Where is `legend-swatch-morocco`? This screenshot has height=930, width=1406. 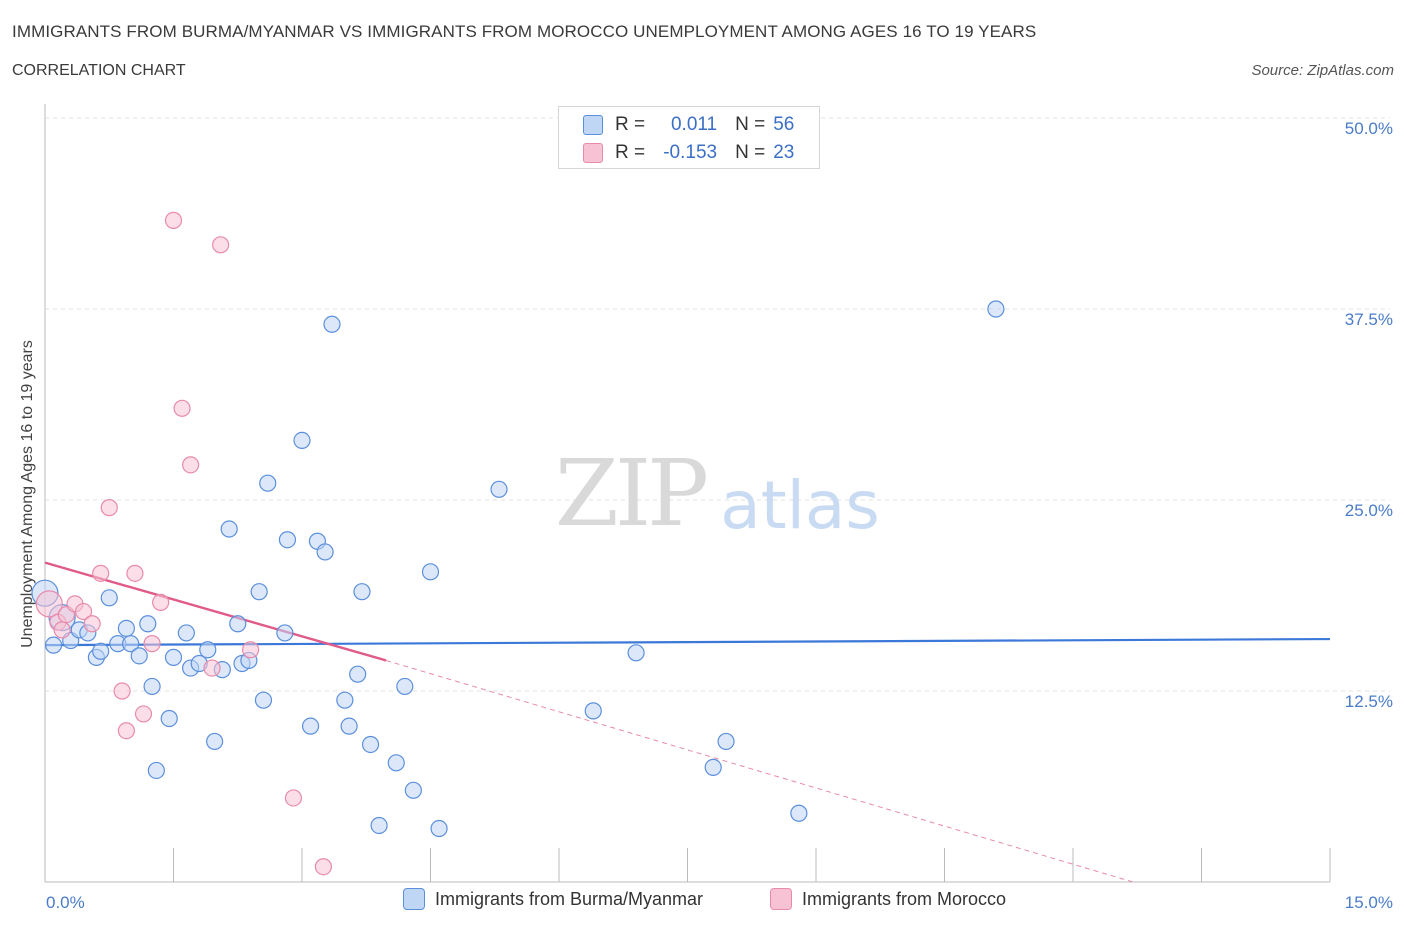
legend-swatch-morocco is located at coordinates (593, 153).